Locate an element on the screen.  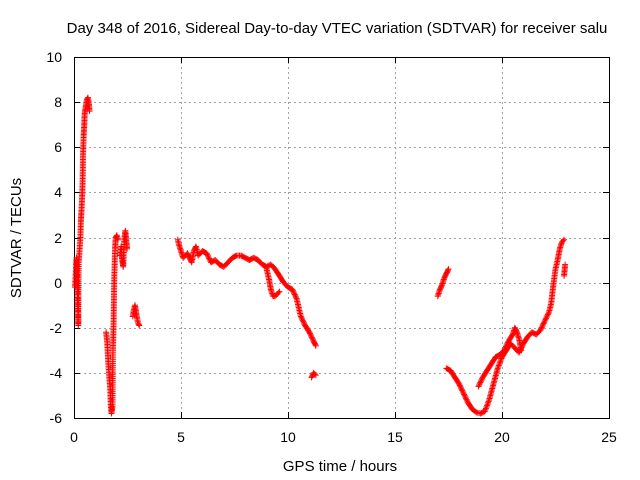
y-tick-label: -6 is located at coordinates (56, 418).